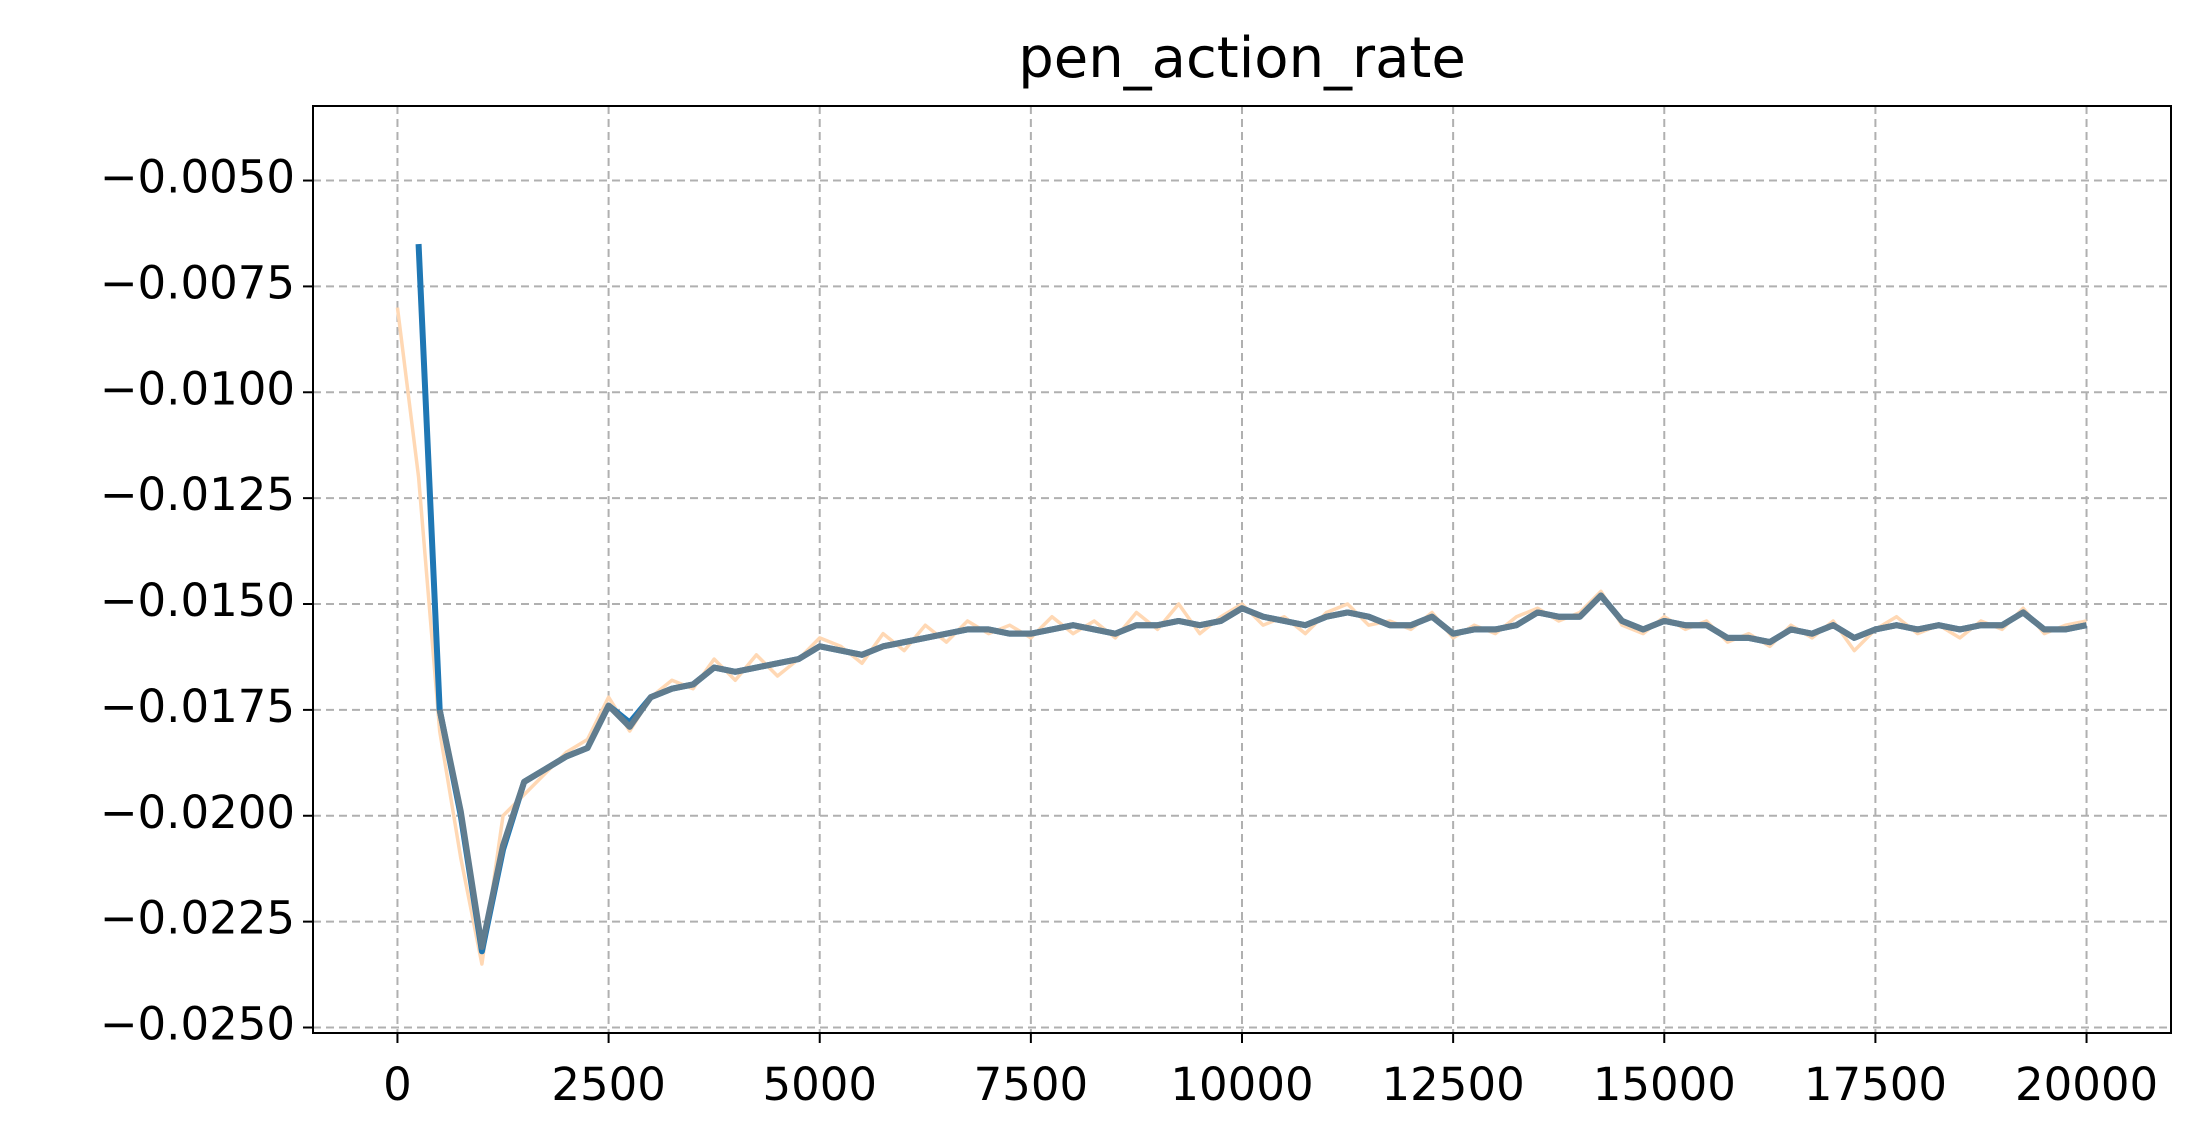 The image size is (2210, 1147). Describe the element at coordinates (197, 494) in the screenshot. I see `y-tick-label: −0.0125` at that location.